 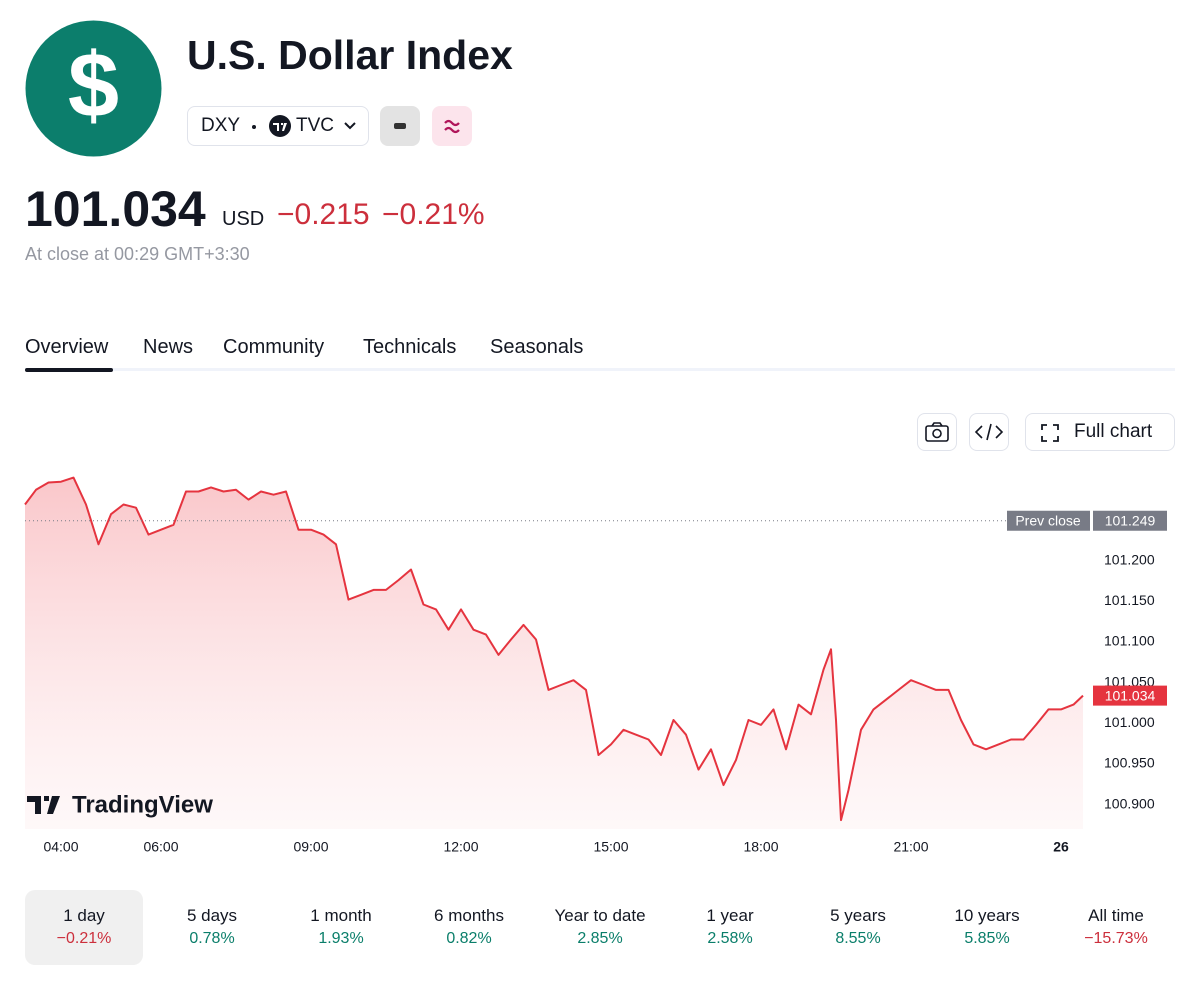 I want to click on prev-close-label: Prev close, so click(x=1048, y=520).